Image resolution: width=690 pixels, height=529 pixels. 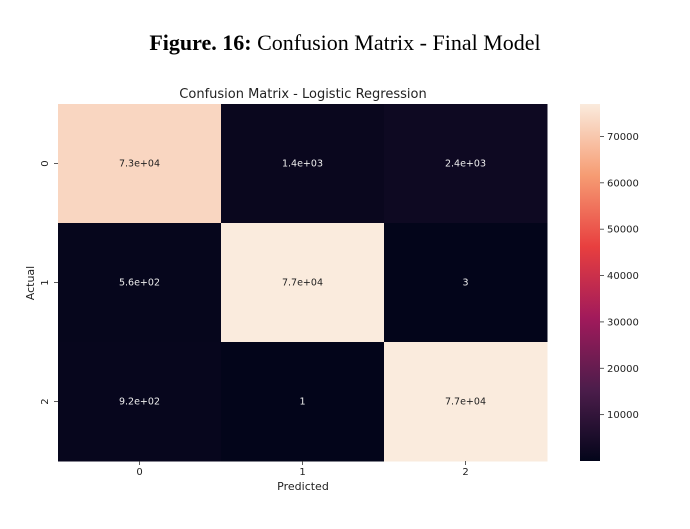 What do you see at coordinates (200, 42) in the screenshot?
I see `figure-caption-label: Figure. 16:` at bounding box center [200, 42].